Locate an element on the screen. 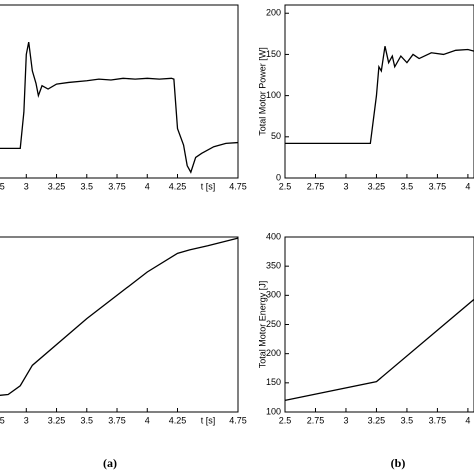  y-axis-label: Total Motor Energy [J] is located at coordinates (262, 325).